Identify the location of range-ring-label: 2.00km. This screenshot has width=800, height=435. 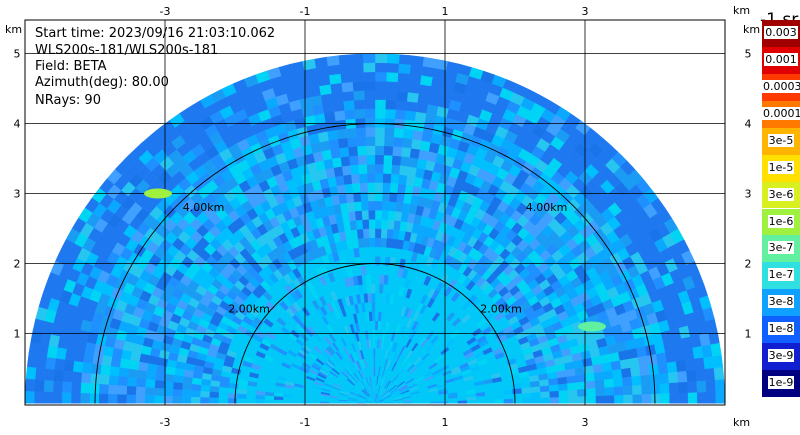
(249, 309).